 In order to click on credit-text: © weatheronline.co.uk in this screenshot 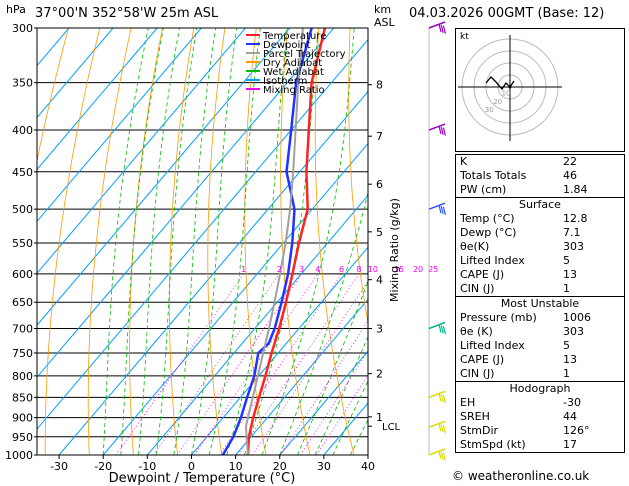, I will do `click(521, 476)`.